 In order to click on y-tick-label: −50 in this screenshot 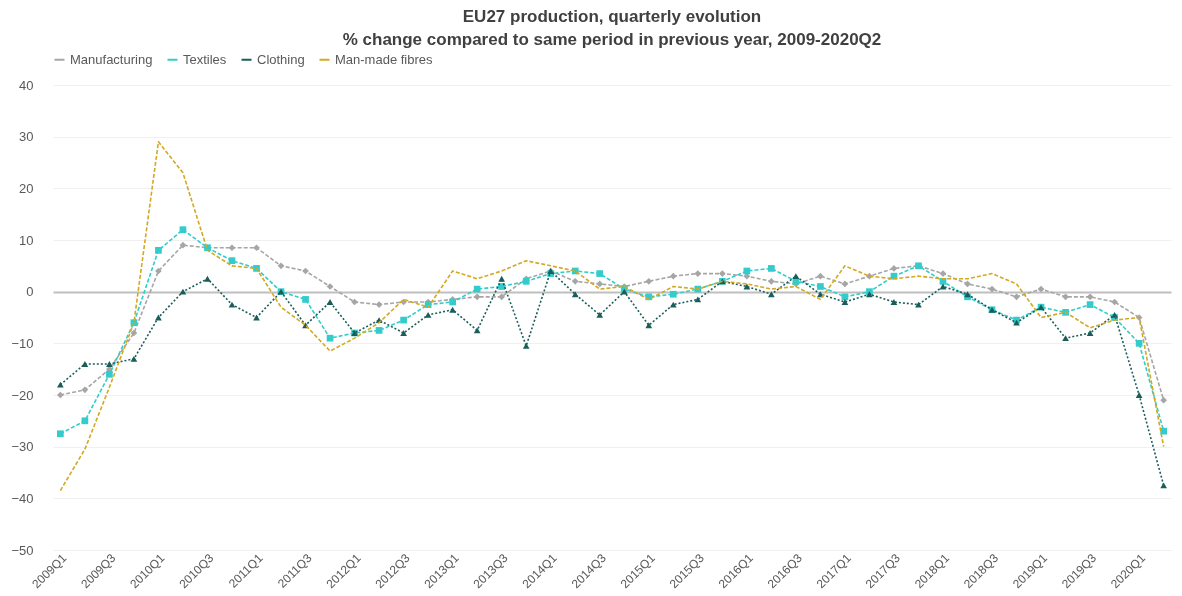, I will do `click(22, 550)`.